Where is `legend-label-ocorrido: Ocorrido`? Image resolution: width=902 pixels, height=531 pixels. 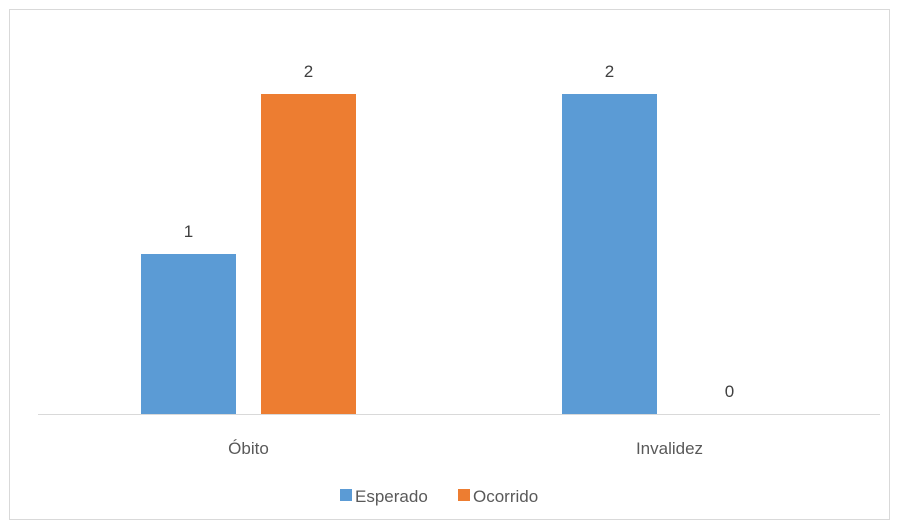
legend-label-ocorrido: Ocorrido is located at coordinates (505, 496).